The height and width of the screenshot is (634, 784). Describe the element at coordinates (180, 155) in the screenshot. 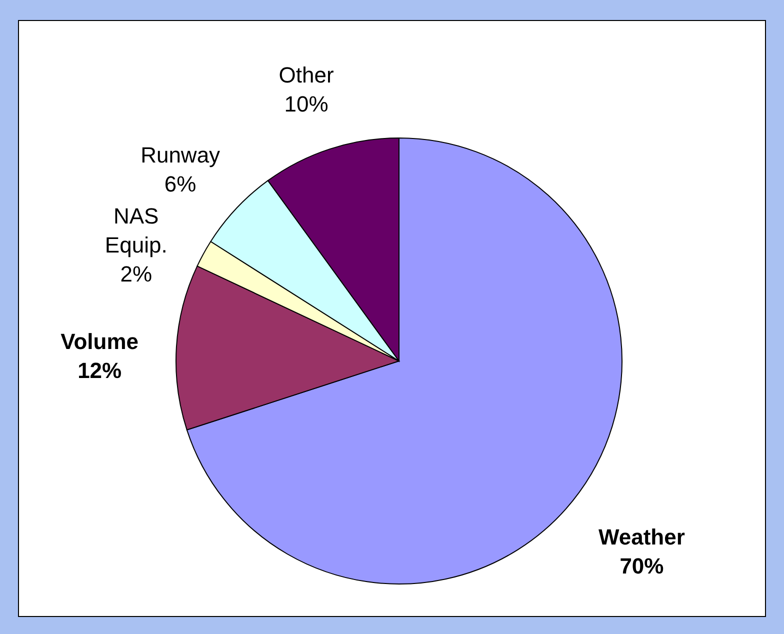

I see `slice-label: Runway` at that location.